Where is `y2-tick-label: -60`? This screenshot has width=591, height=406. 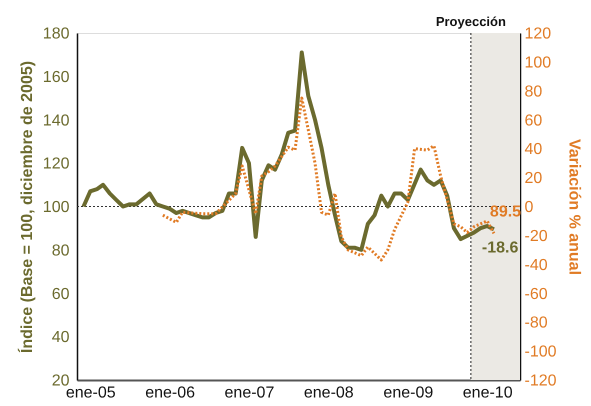 y2-tick-label: -60 is located at coordinates (536, 294).